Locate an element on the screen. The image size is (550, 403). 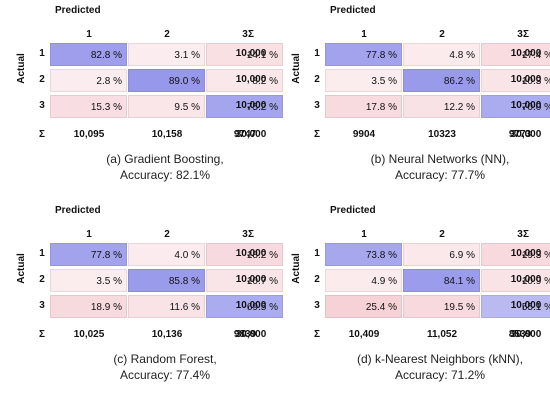
matrix-cell: 84.1 % is located at coordinates (441, 280).